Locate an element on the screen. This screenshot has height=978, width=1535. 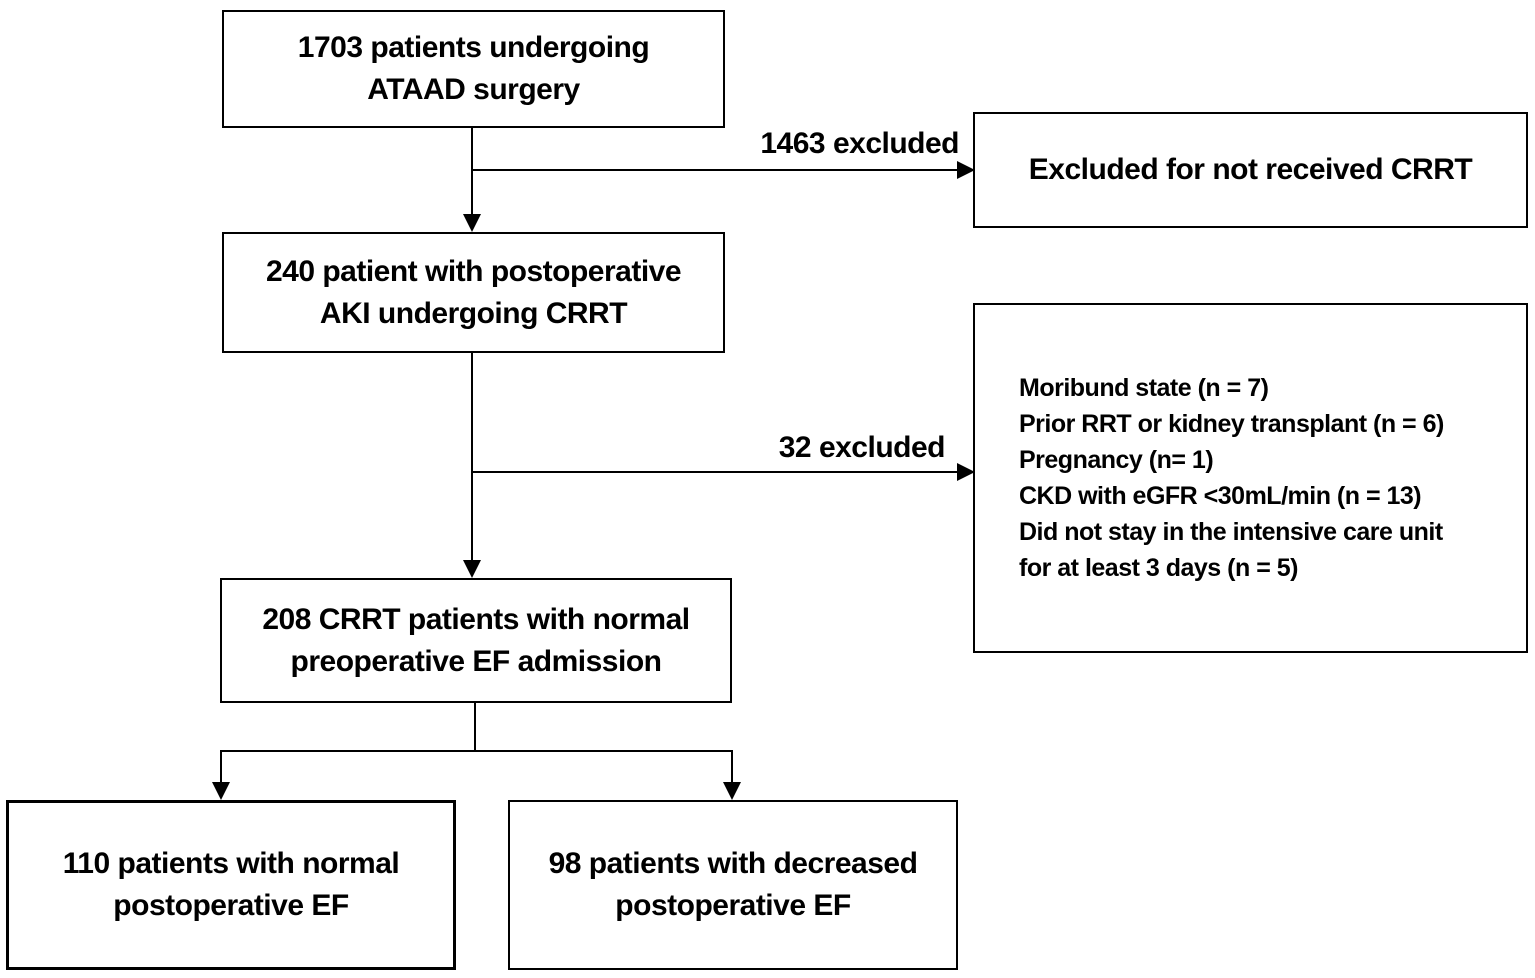
arrowhead-down-to-preop-icon is located at coordinates (472, 569).